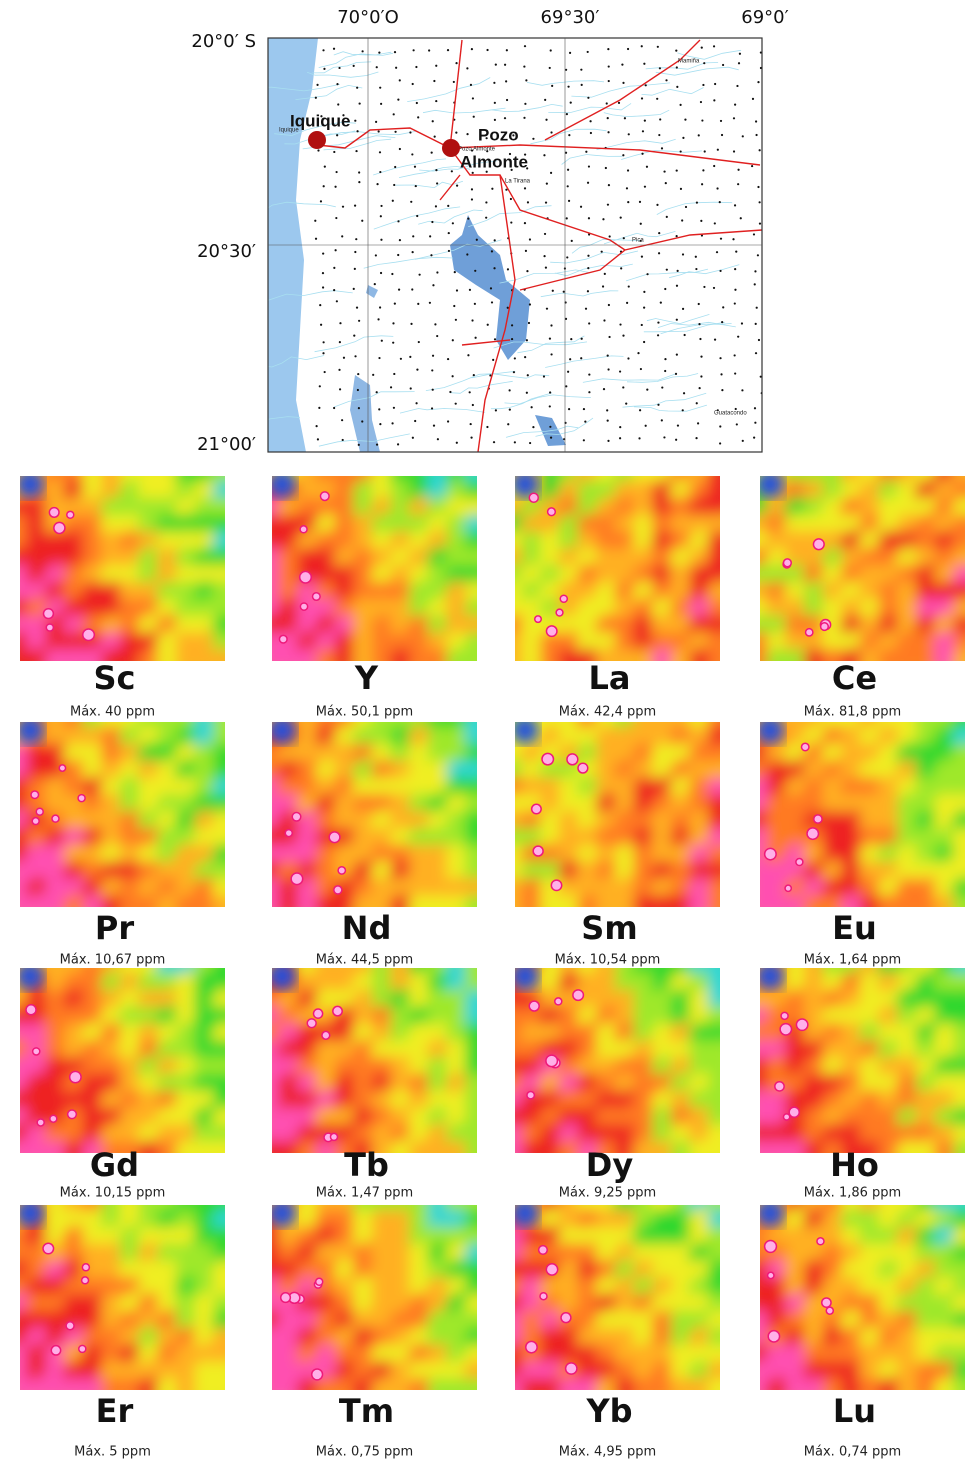 The width and height of the screenshot is (968, 1465). Describe the element at coordinates (114, 928) in the screenshot. I see `element-label: Pr` at that location.